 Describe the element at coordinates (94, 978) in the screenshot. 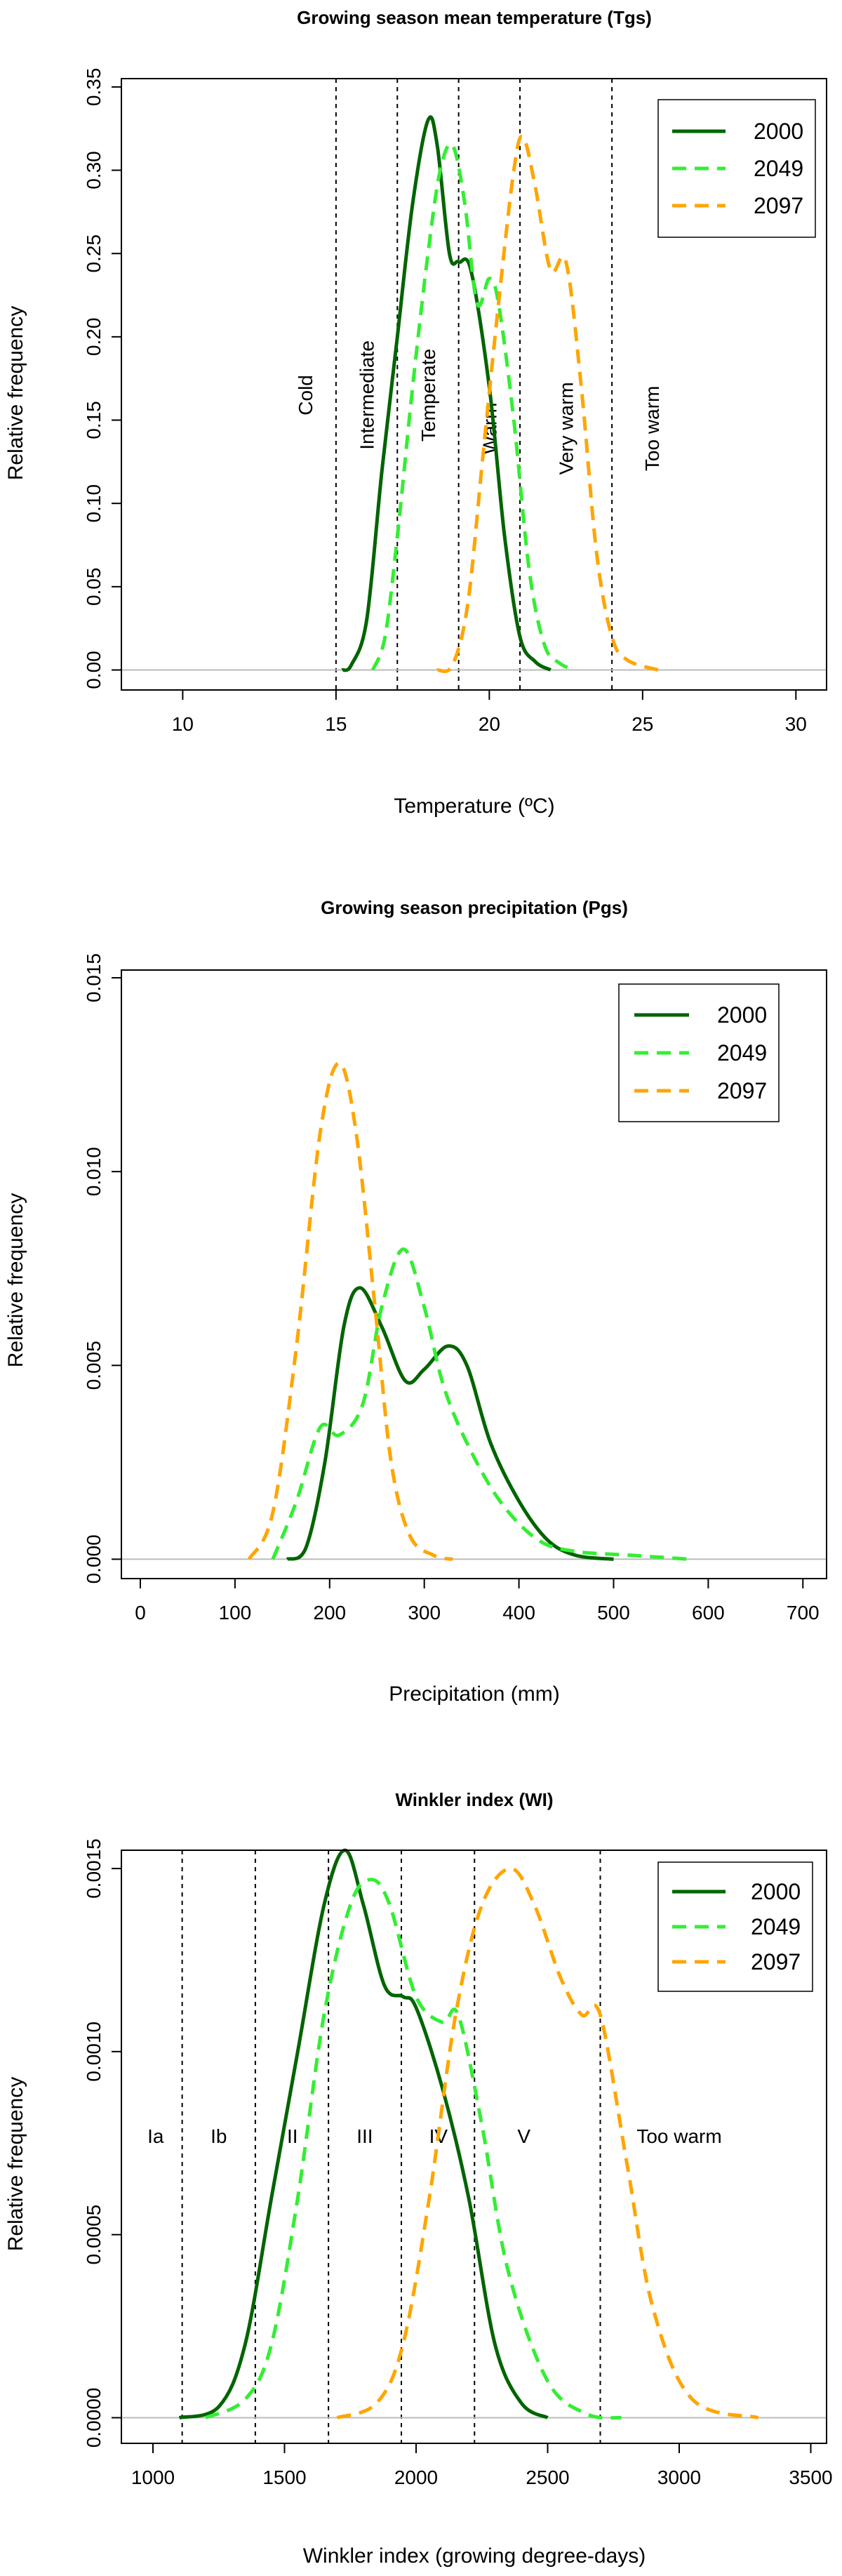

I see `y-tick-label: 0.015` at that location.